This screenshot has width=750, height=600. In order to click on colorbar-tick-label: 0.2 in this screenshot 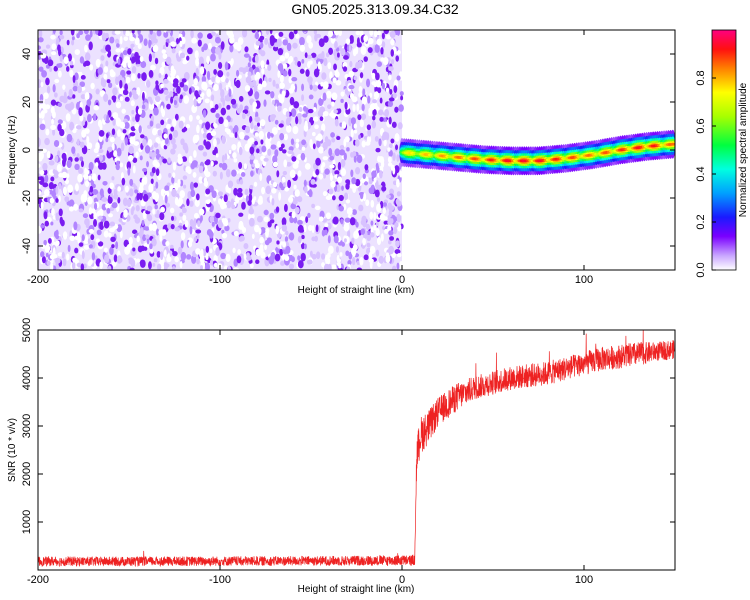, I will do `click(701, 221)`.